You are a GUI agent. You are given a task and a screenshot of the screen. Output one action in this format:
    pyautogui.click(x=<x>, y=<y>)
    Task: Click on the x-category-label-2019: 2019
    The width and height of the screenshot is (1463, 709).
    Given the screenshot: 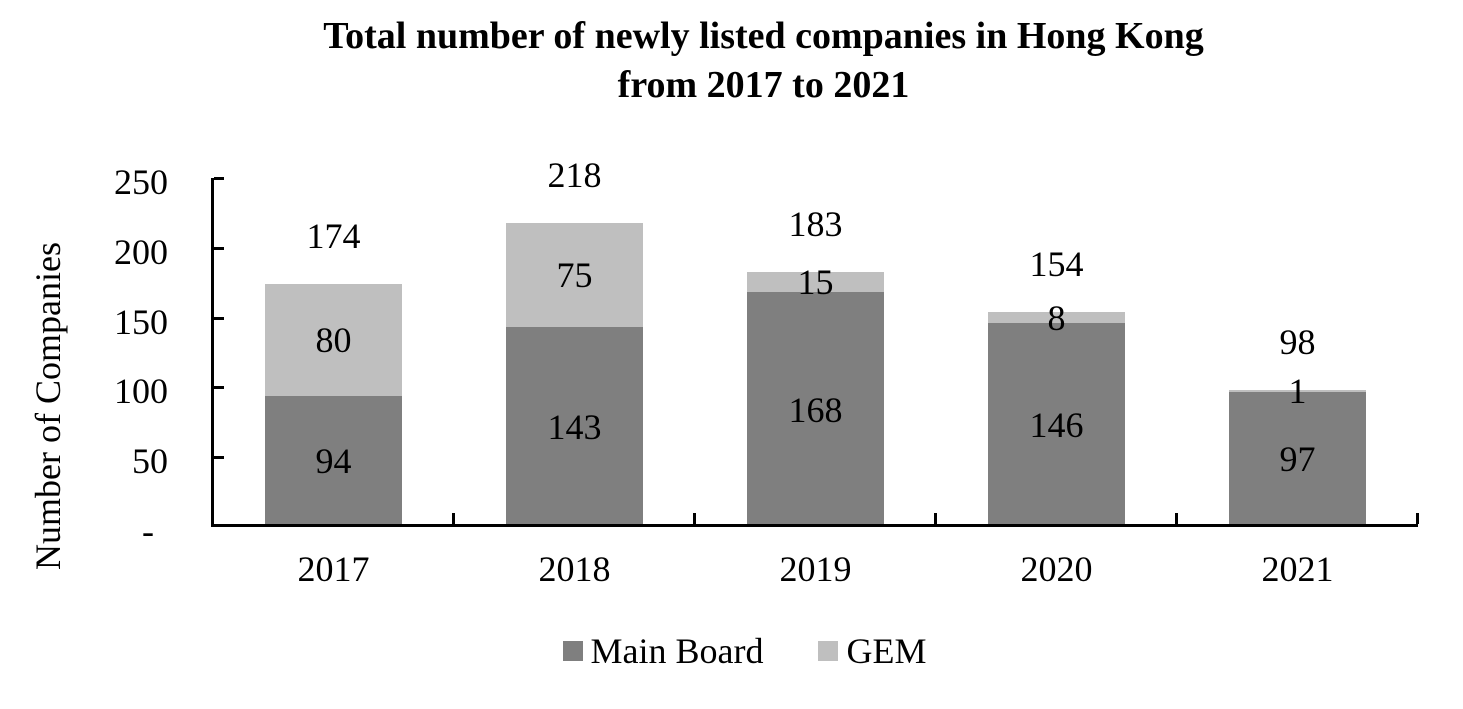 What is the action you would take?
    pyautogui.click(x=815, y=569)
    